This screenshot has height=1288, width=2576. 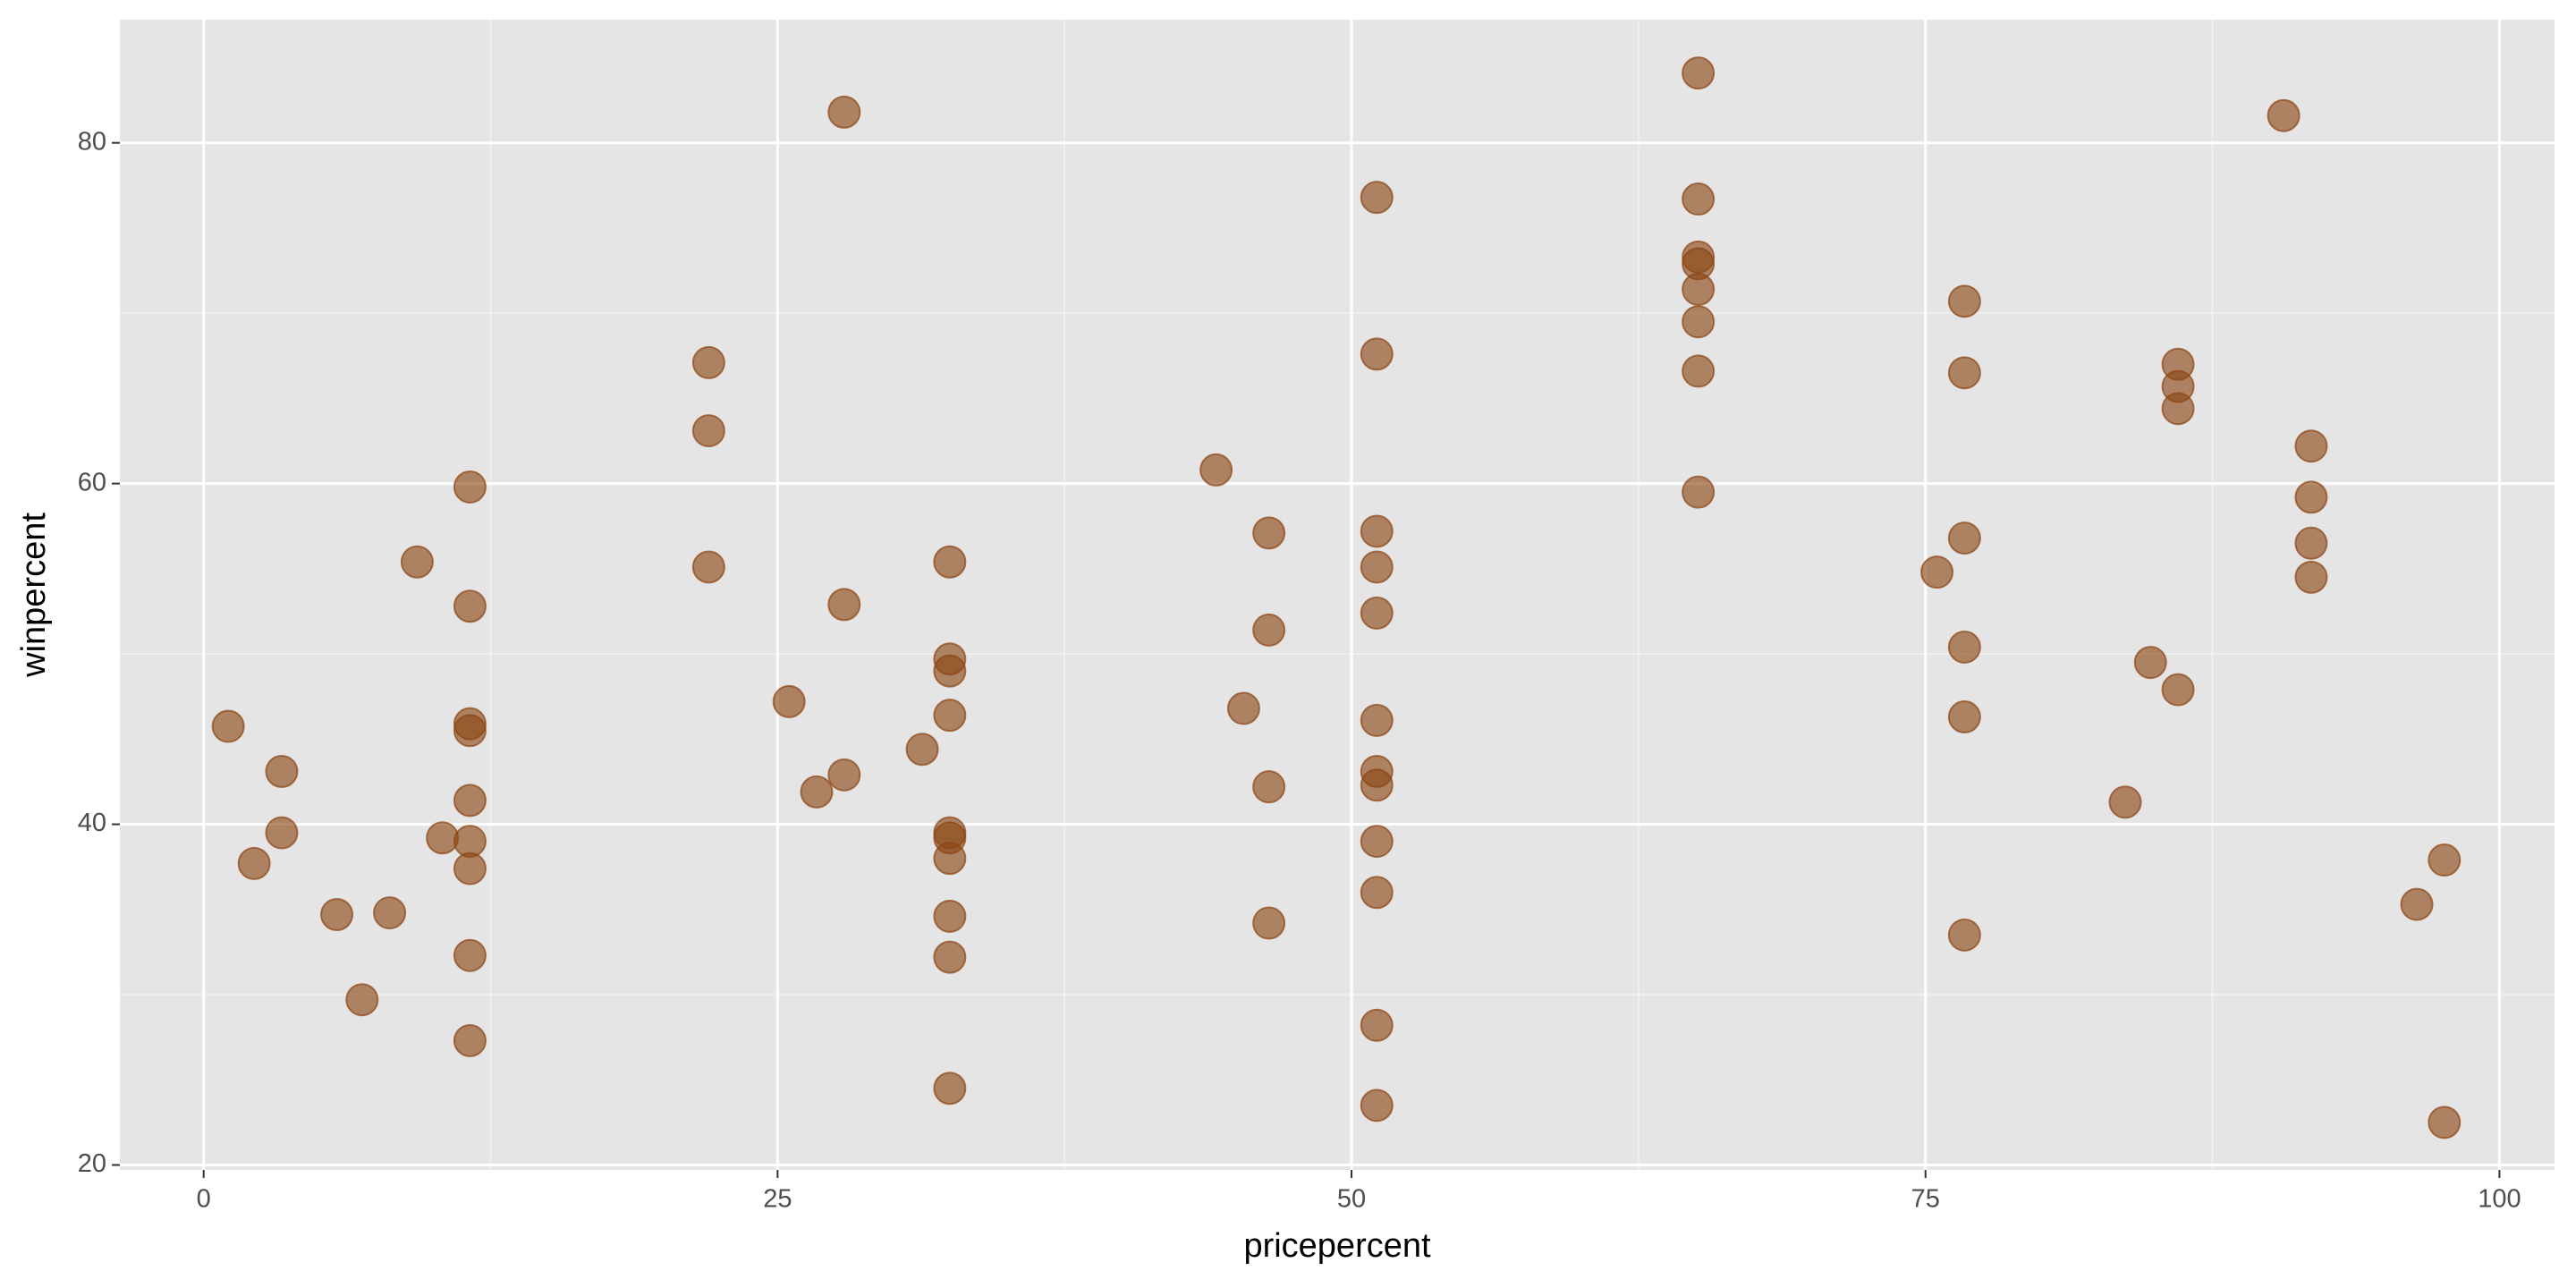 What do you see at coordinates (92, 482) in the screenshot?
I see `y-tick-label: 60` at bounding box center [92, 482].